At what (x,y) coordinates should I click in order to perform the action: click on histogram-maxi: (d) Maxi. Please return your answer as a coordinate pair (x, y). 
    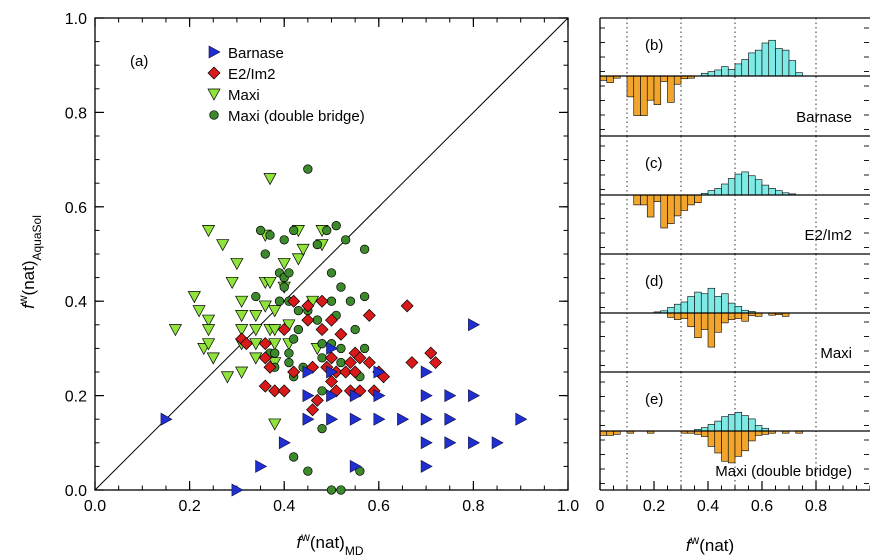
    Looking at the image, I should click on (734, 312).